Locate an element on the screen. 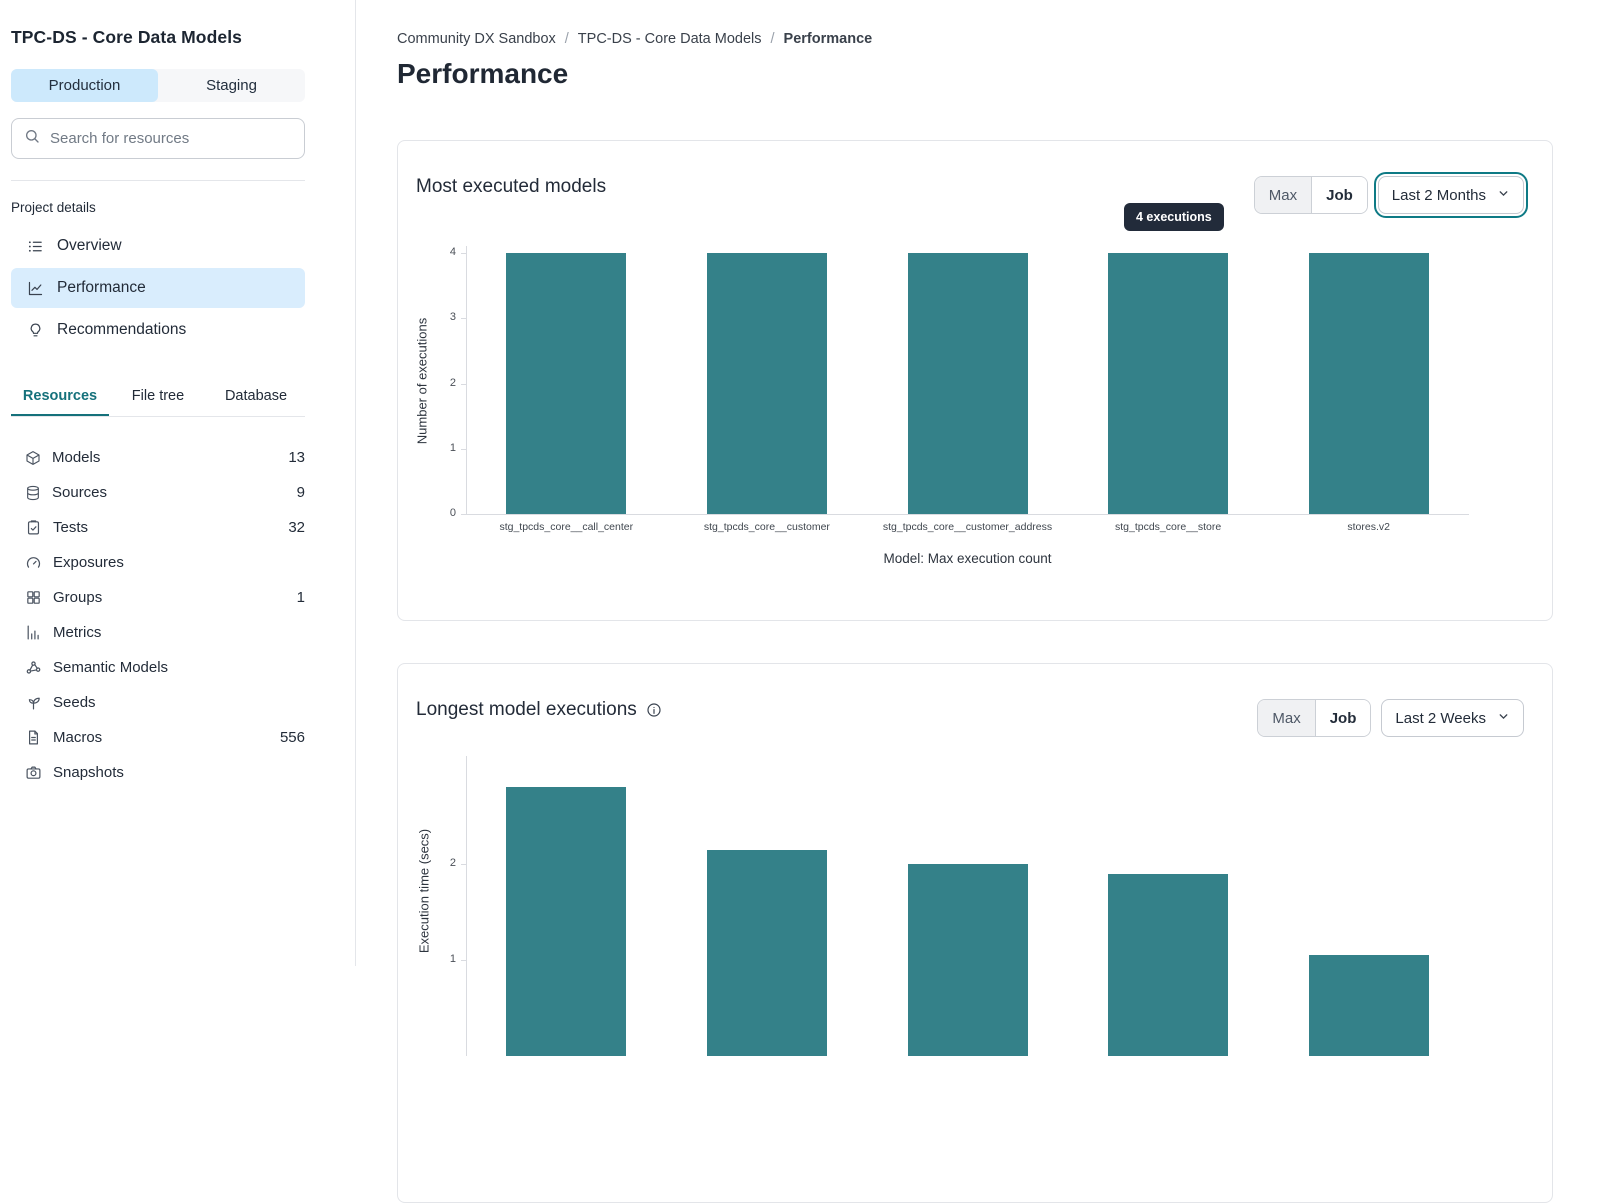  env-tab-staging: Staging is located at coordinates (231, 85).